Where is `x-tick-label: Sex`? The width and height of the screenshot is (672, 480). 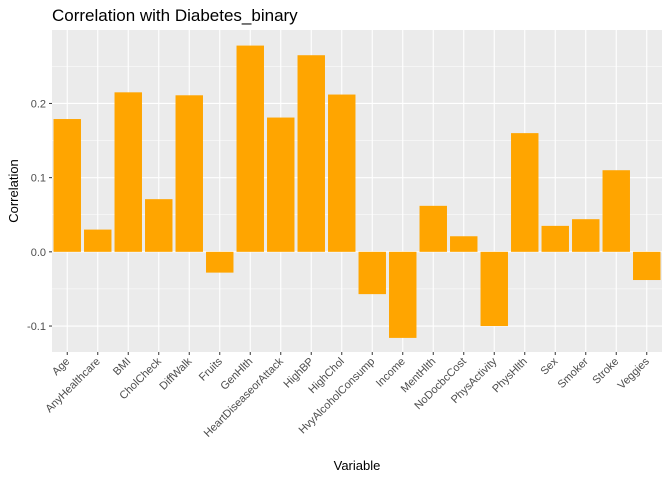
x-tick-label: Sex is located at coordinates (549, 366).